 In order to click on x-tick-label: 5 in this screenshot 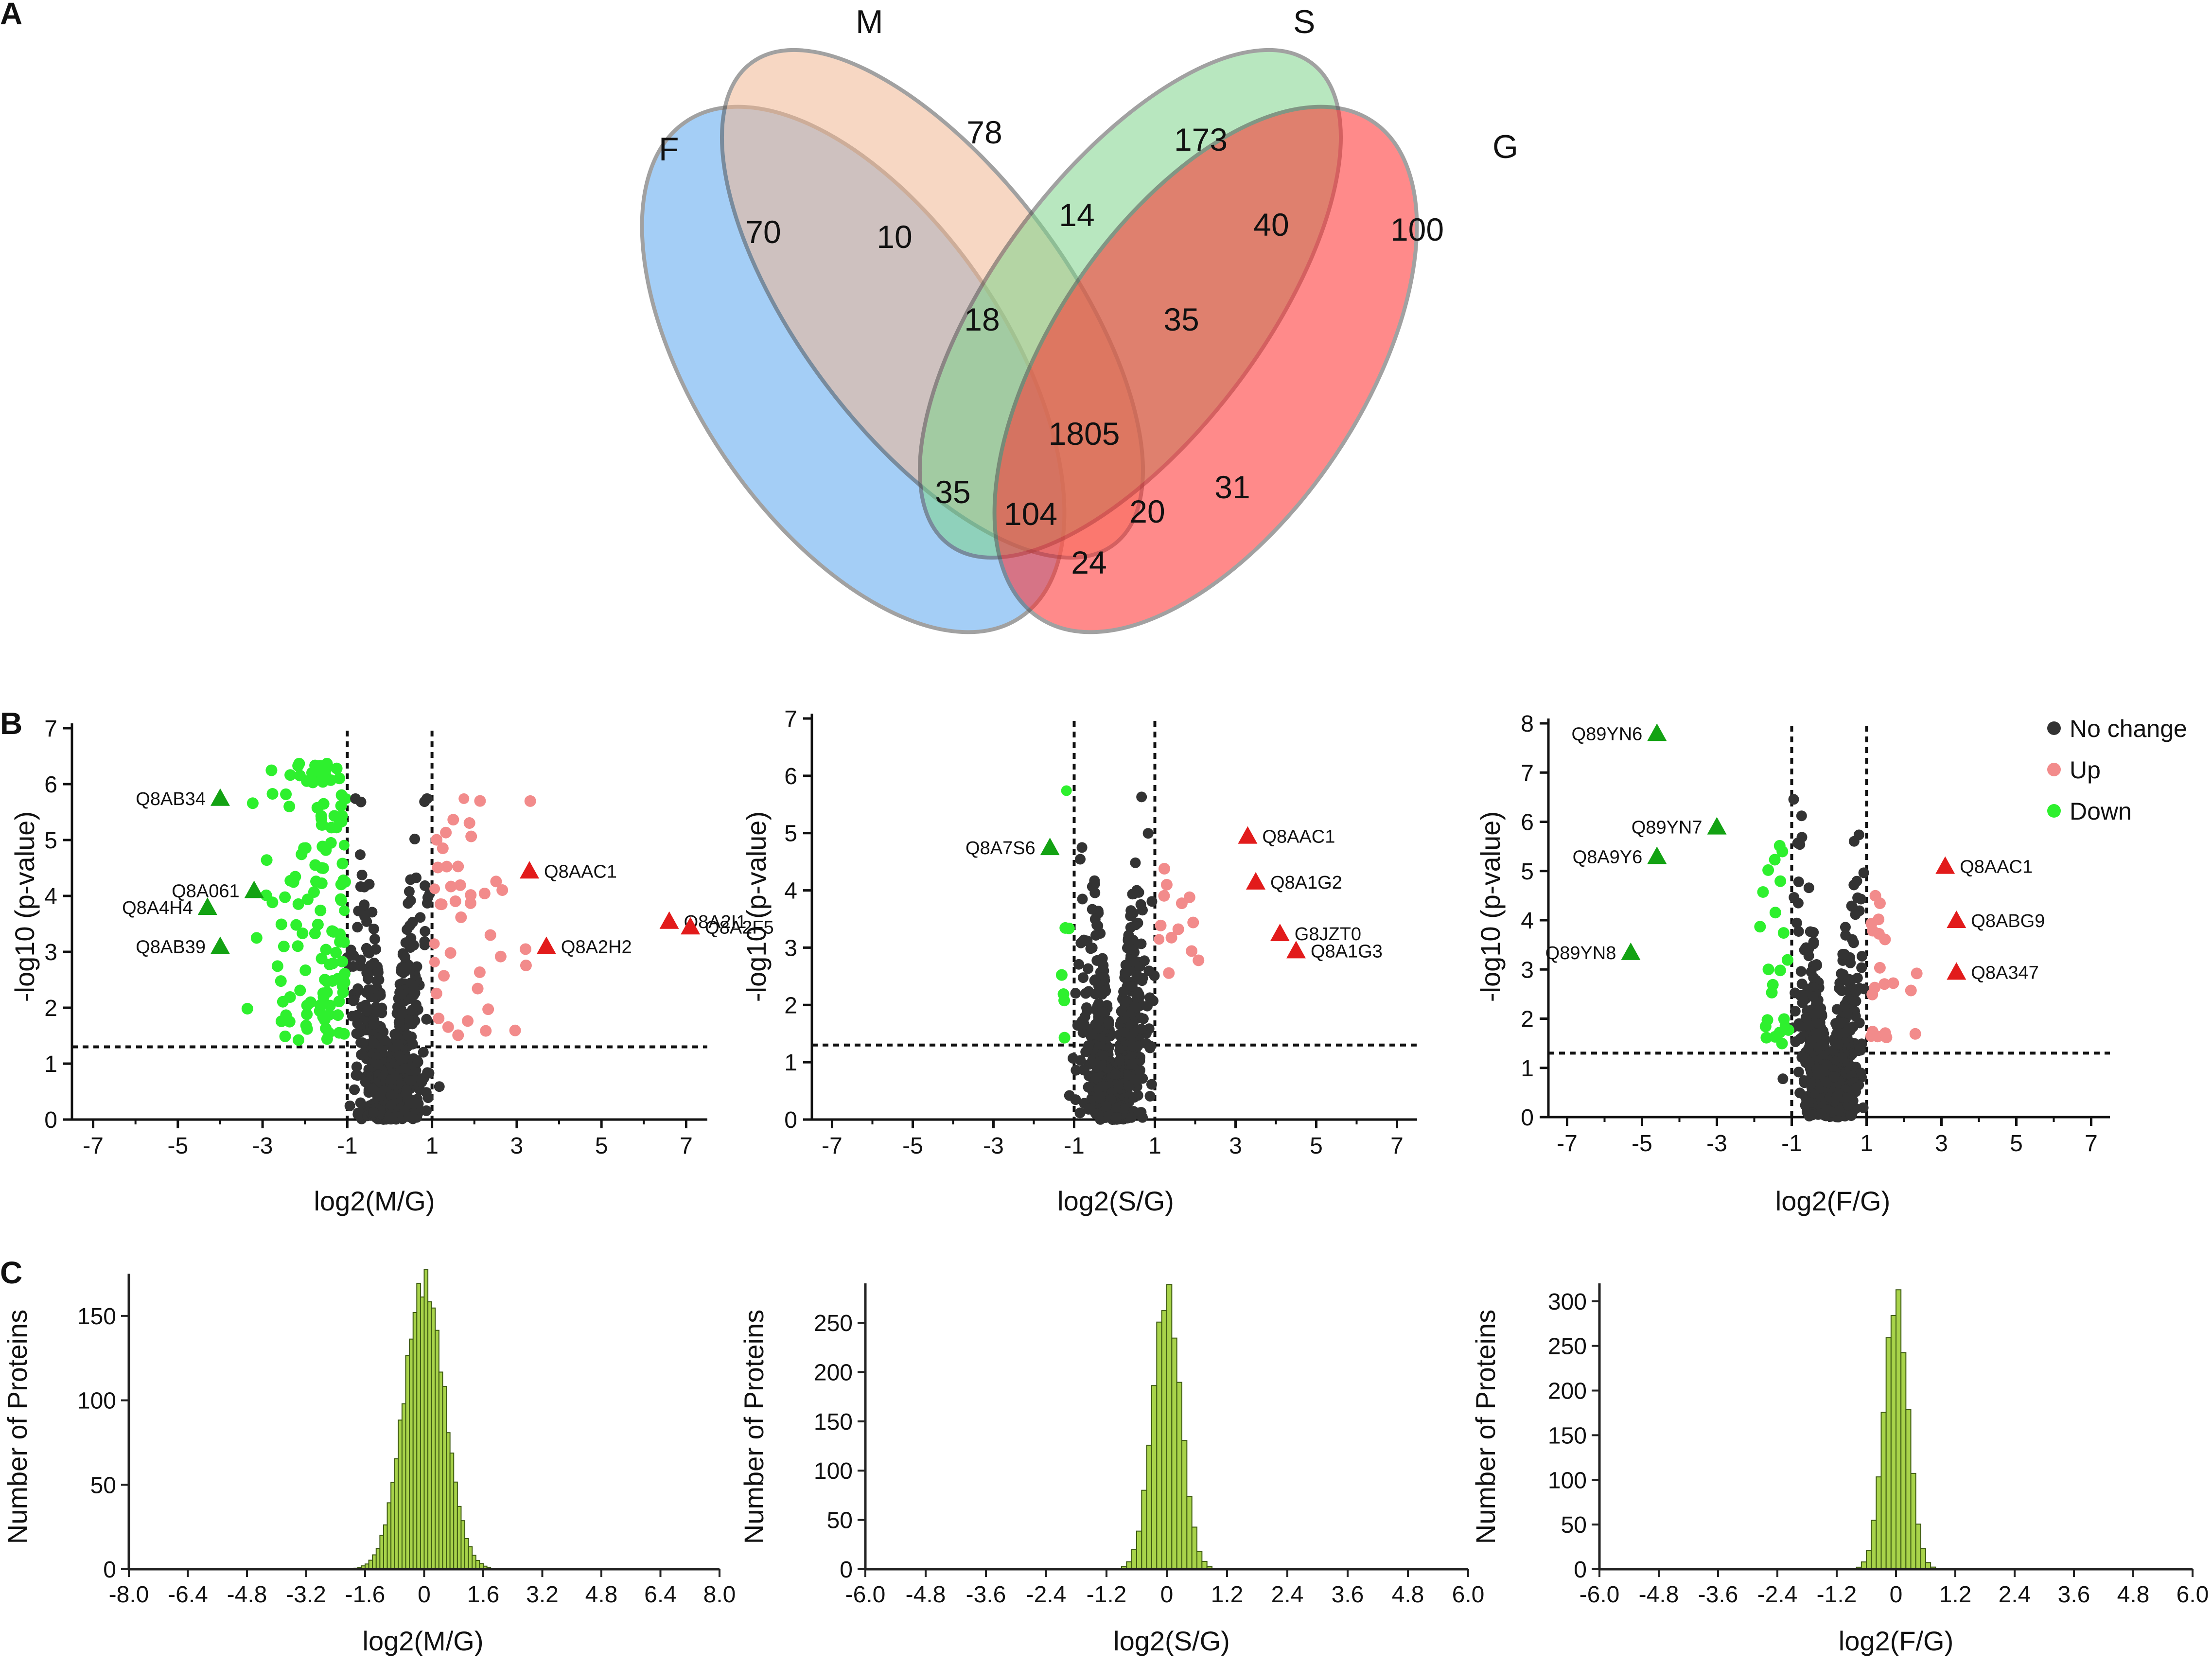, I will do `click(601, 1146)`.